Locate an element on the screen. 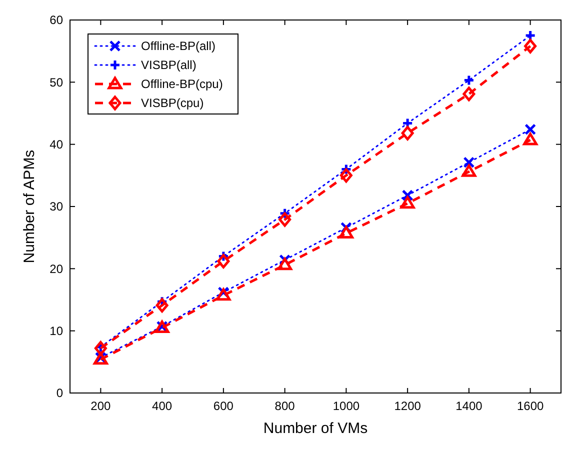 The width and height of the screenshot is (573, 455). x-tick-label: 800 is located at coordinates (285, 406).